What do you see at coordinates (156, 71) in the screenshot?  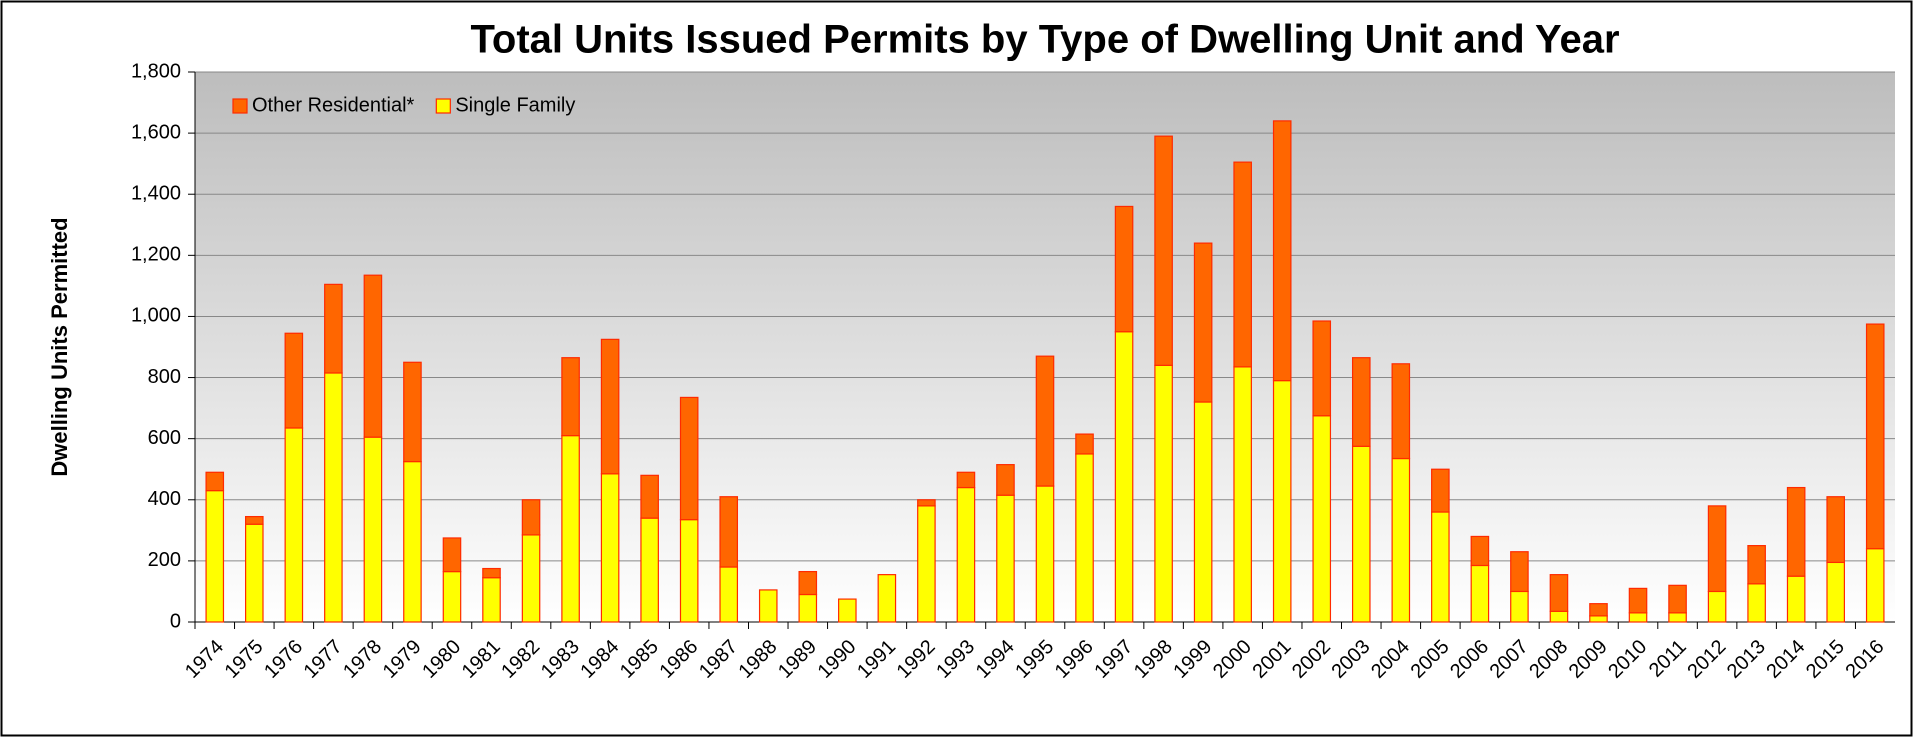 I see `y-tick-label: 1,800` at bounding box center [156, 71].